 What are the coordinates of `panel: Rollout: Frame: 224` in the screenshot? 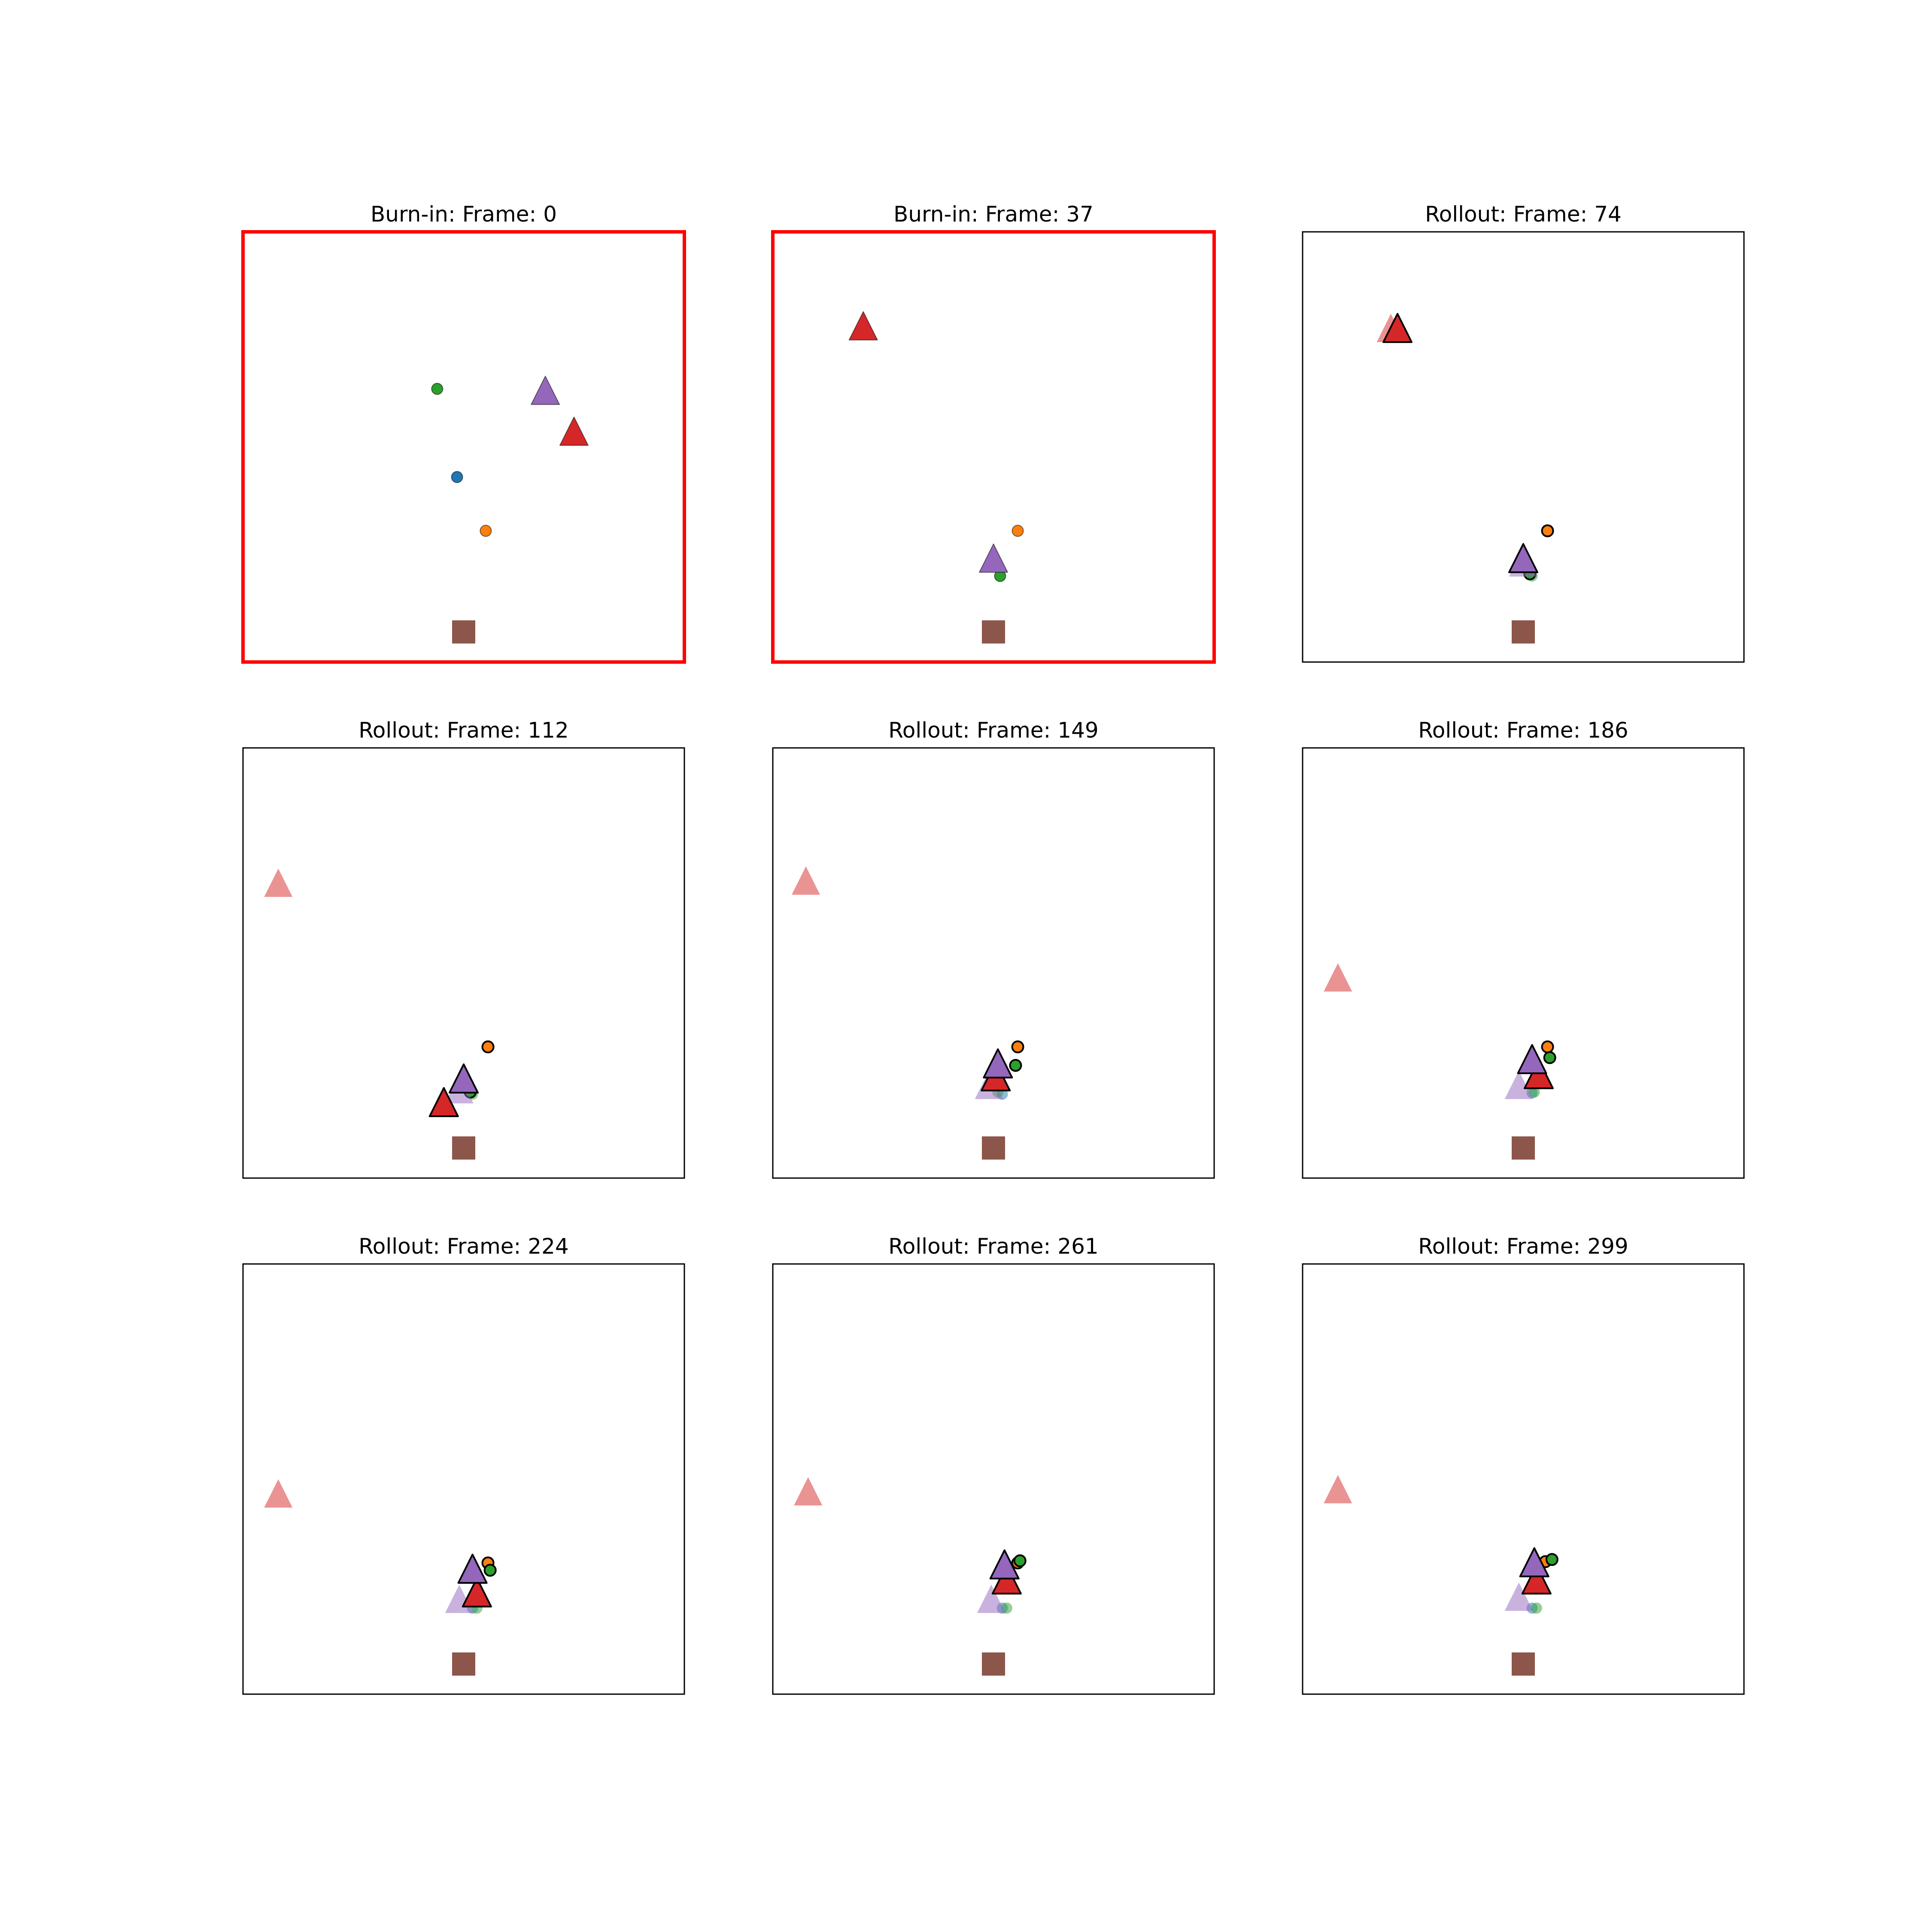 It's located at (463, 1464).